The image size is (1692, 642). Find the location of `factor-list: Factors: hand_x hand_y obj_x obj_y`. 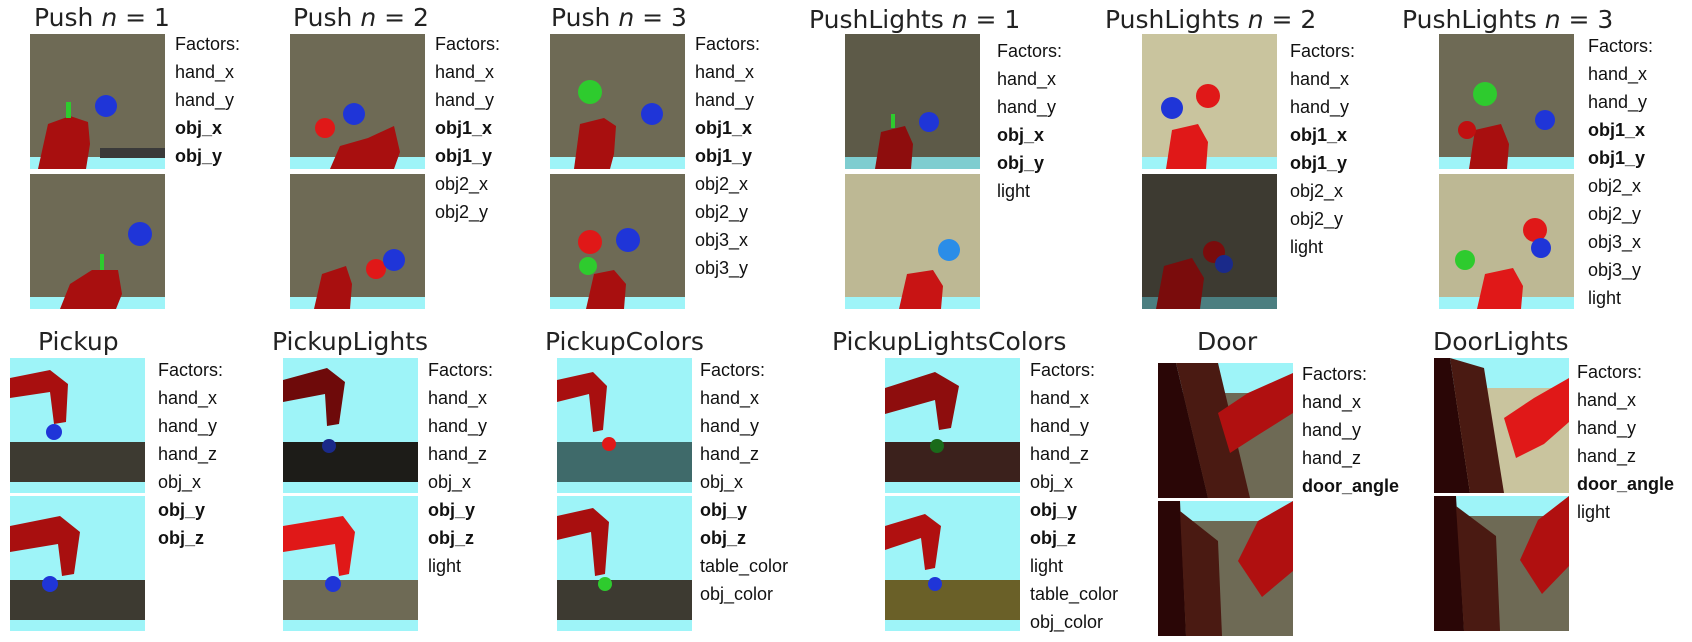

factor-list: Factors: hand_x hand_y obj_x obj_y is located at coordinates (207, 100).